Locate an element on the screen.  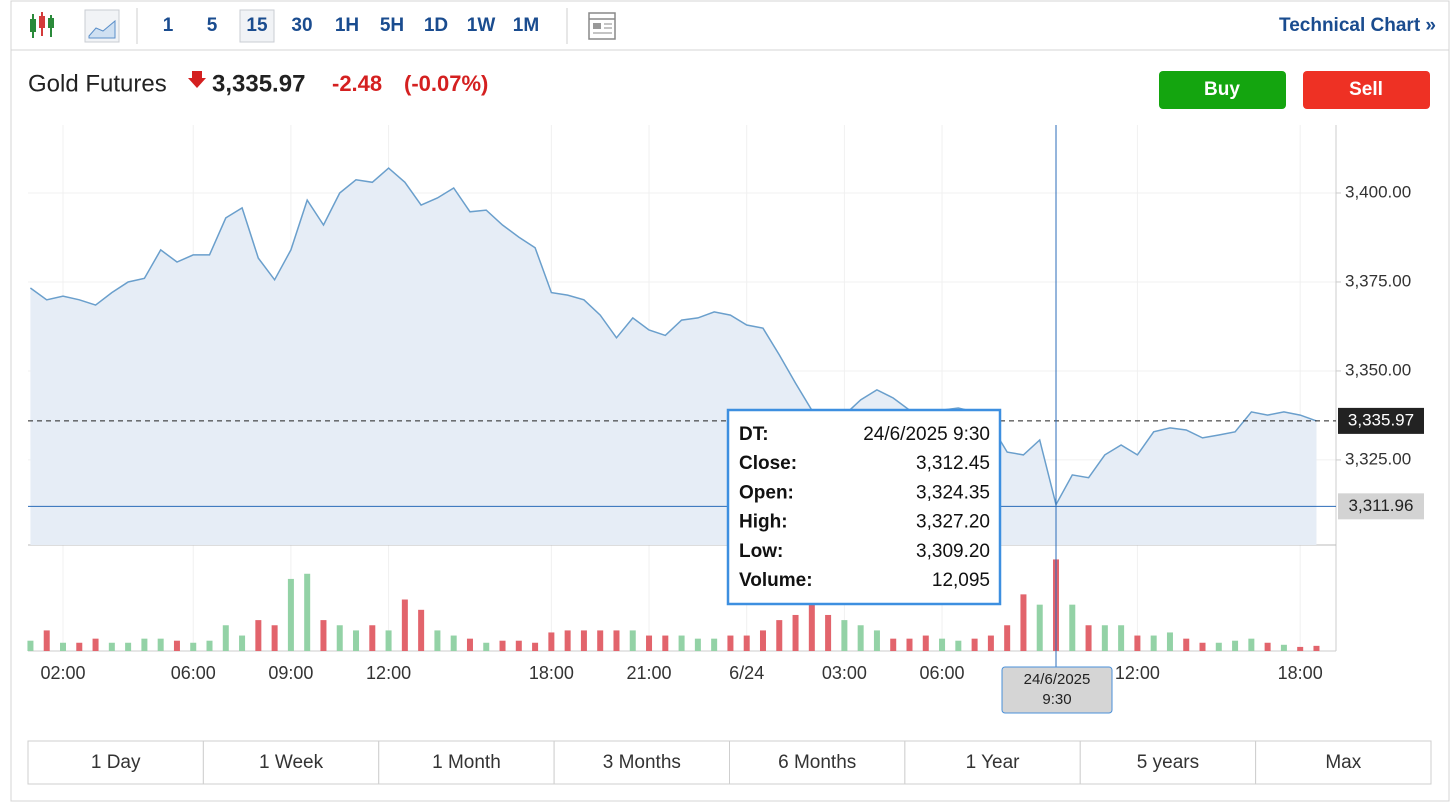
range-label: 1 Day is located at coordinates (116, 762).